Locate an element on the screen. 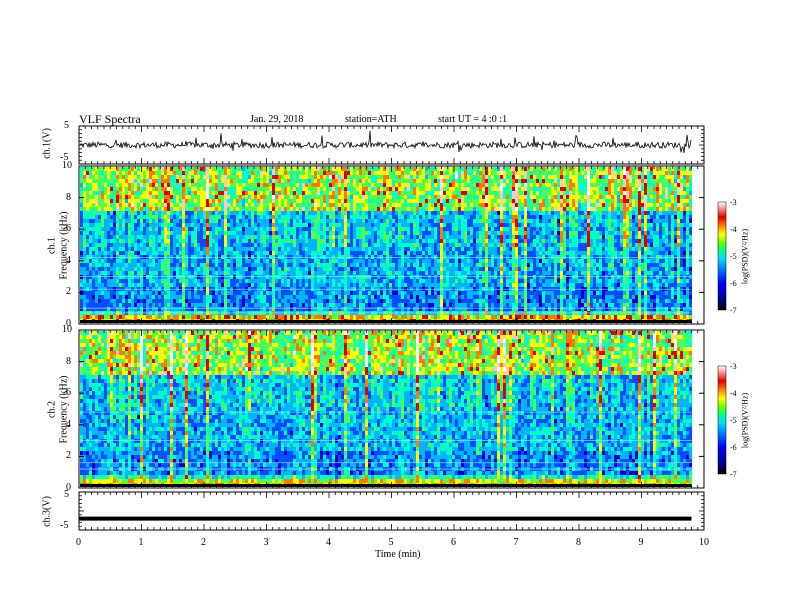  x-tick-label: 9 is located at coordinates (641, 542).